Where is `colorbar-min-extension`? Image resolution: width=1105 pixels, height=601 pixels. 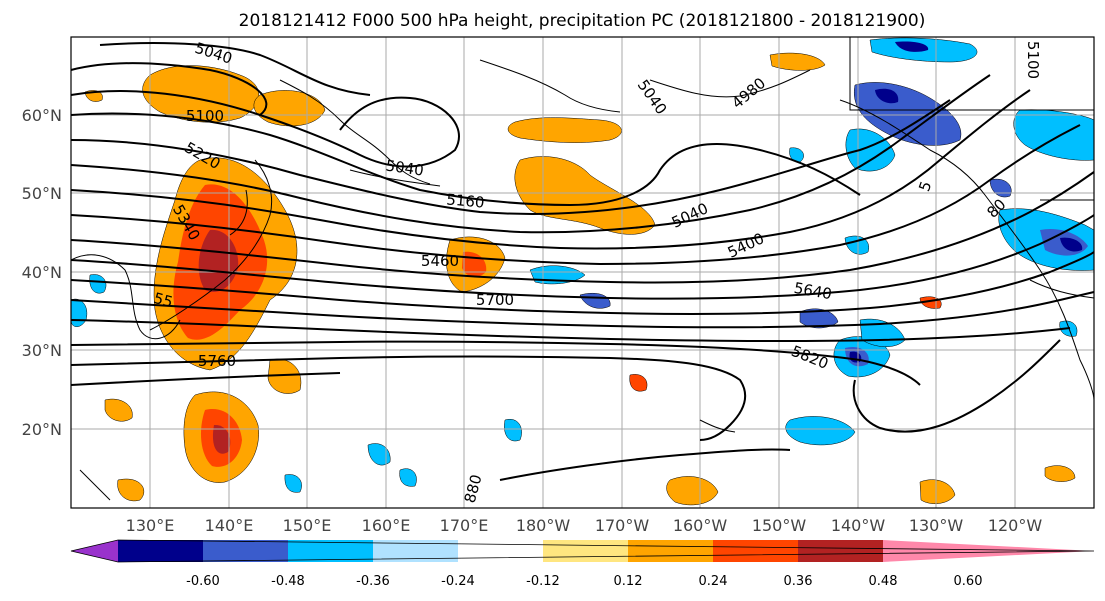 colorbar-min-extension is located at coordinates (94, 551).